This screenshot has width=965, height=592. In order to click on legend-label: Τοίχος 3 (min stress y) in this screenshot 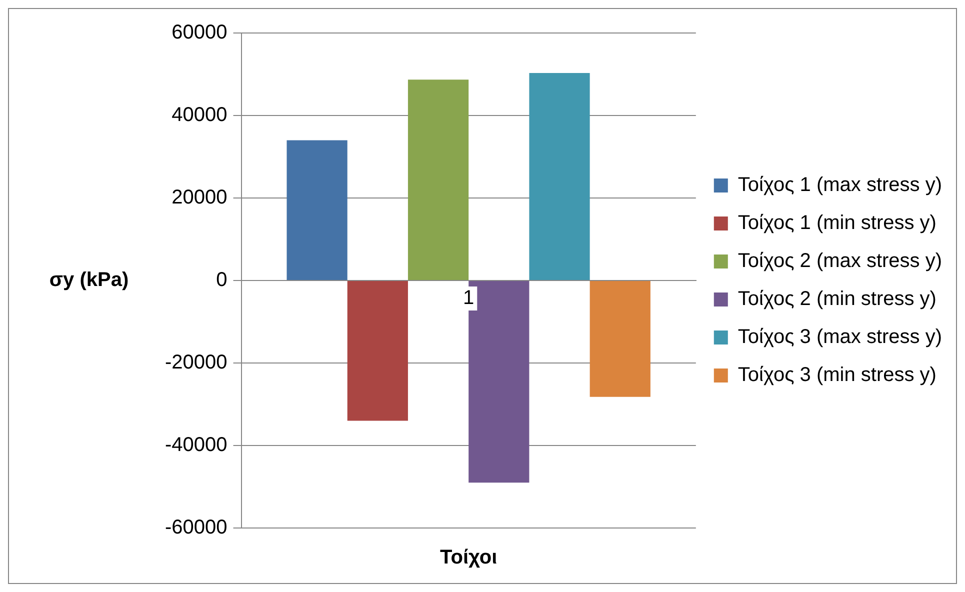, I will do `click(837, 375)`.